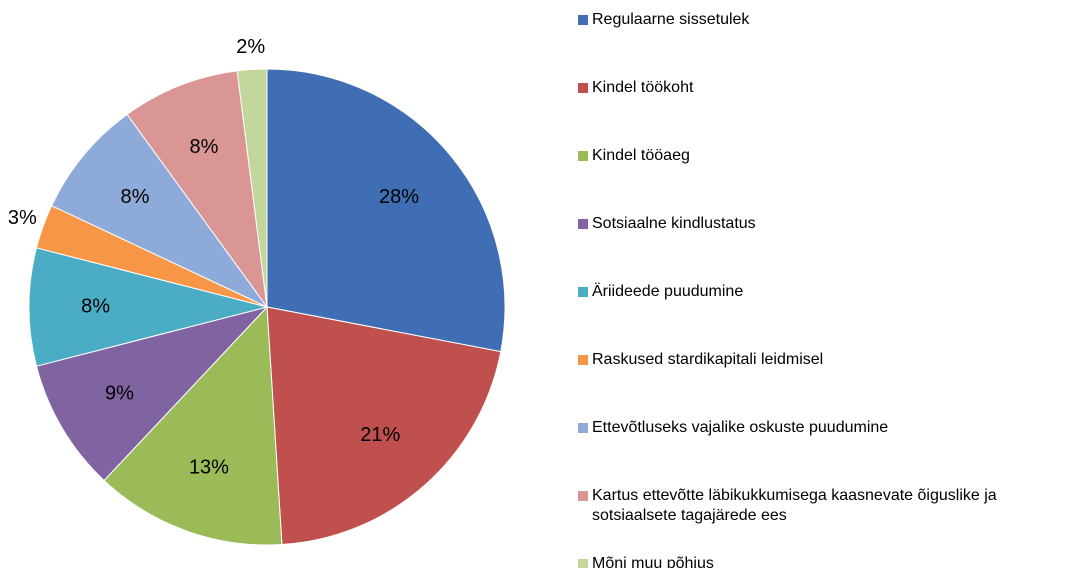 The width and height of the screenshot is (1068, 568). Describe the element at coordinates (818, 224) in the screenshot. I see `legend-item: Sotsiaalne kindlustatus` at that location.